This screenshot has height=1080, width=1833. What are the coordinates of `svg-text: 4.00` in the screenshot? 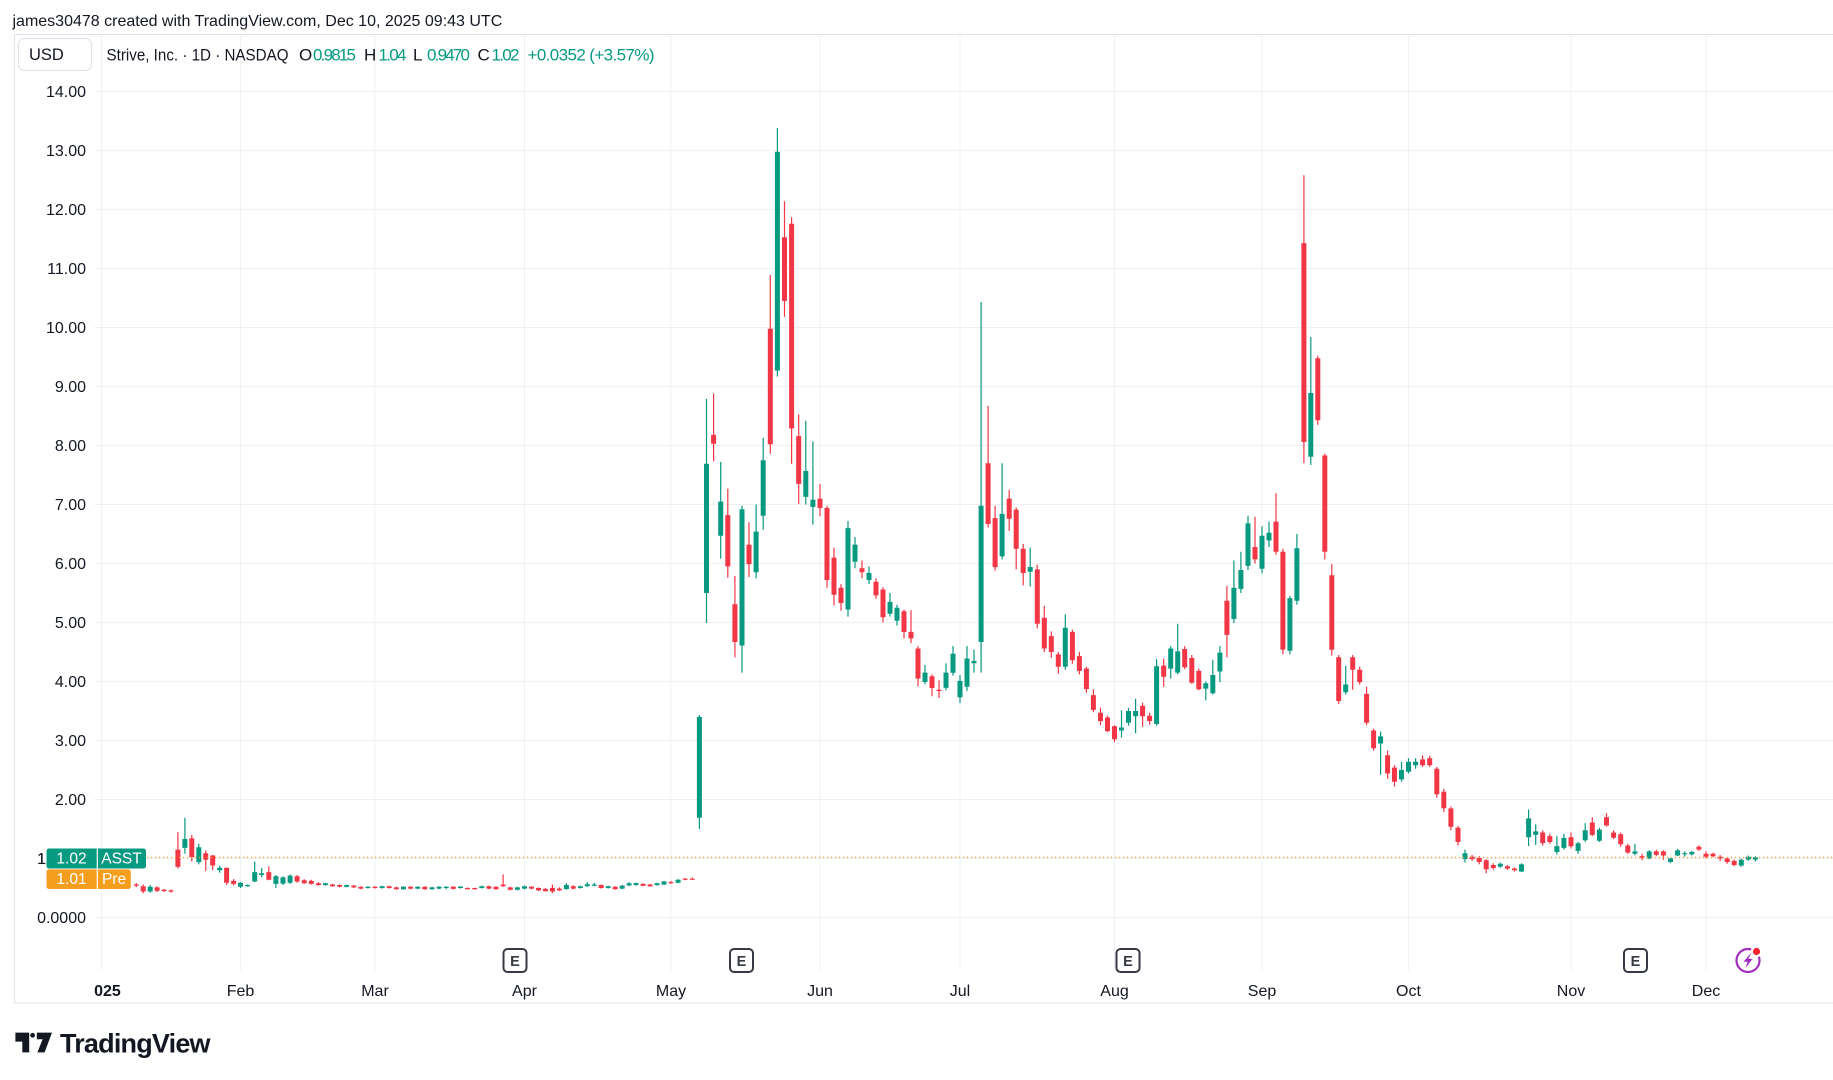 It's located at (70, 682).